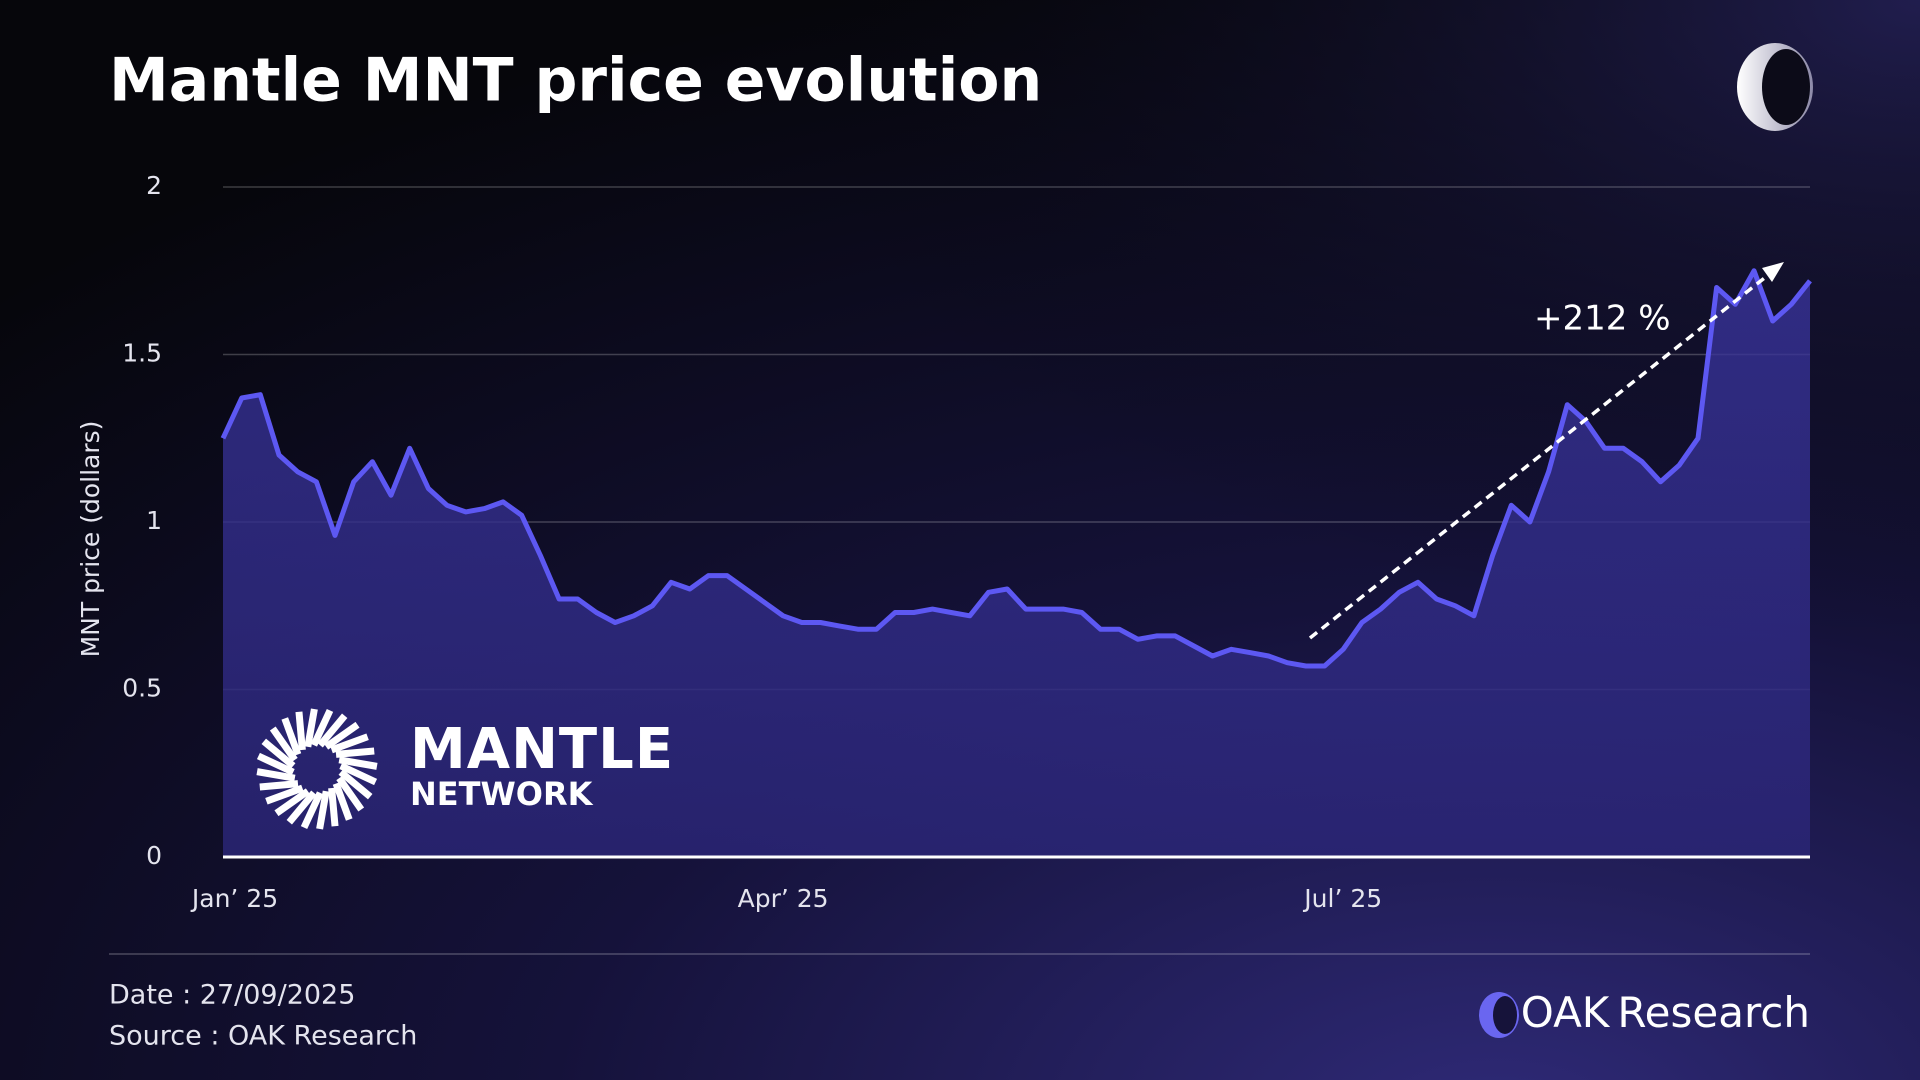 The image size is (1920, 1080). What do you see at coordinates (783, 898) in the screenshot?
I see `x-tick-label: Apr’ 25` at bounding box center [783, 898].